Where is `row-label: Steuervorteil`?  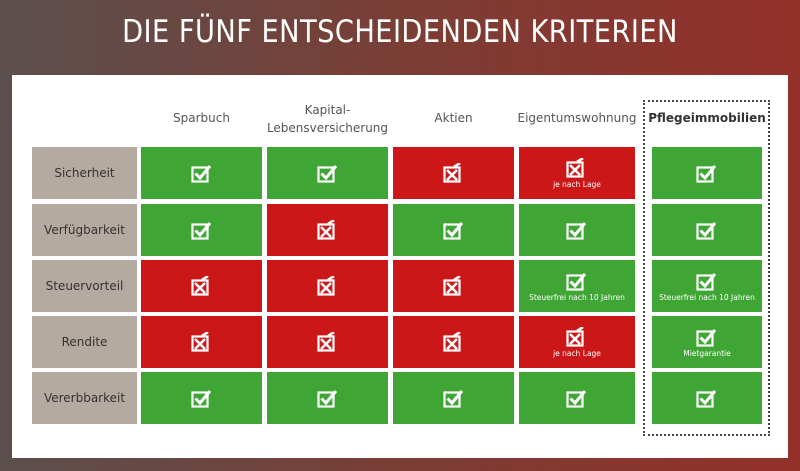 row-label: Steuervorteil is located at coordinates (84, 286).